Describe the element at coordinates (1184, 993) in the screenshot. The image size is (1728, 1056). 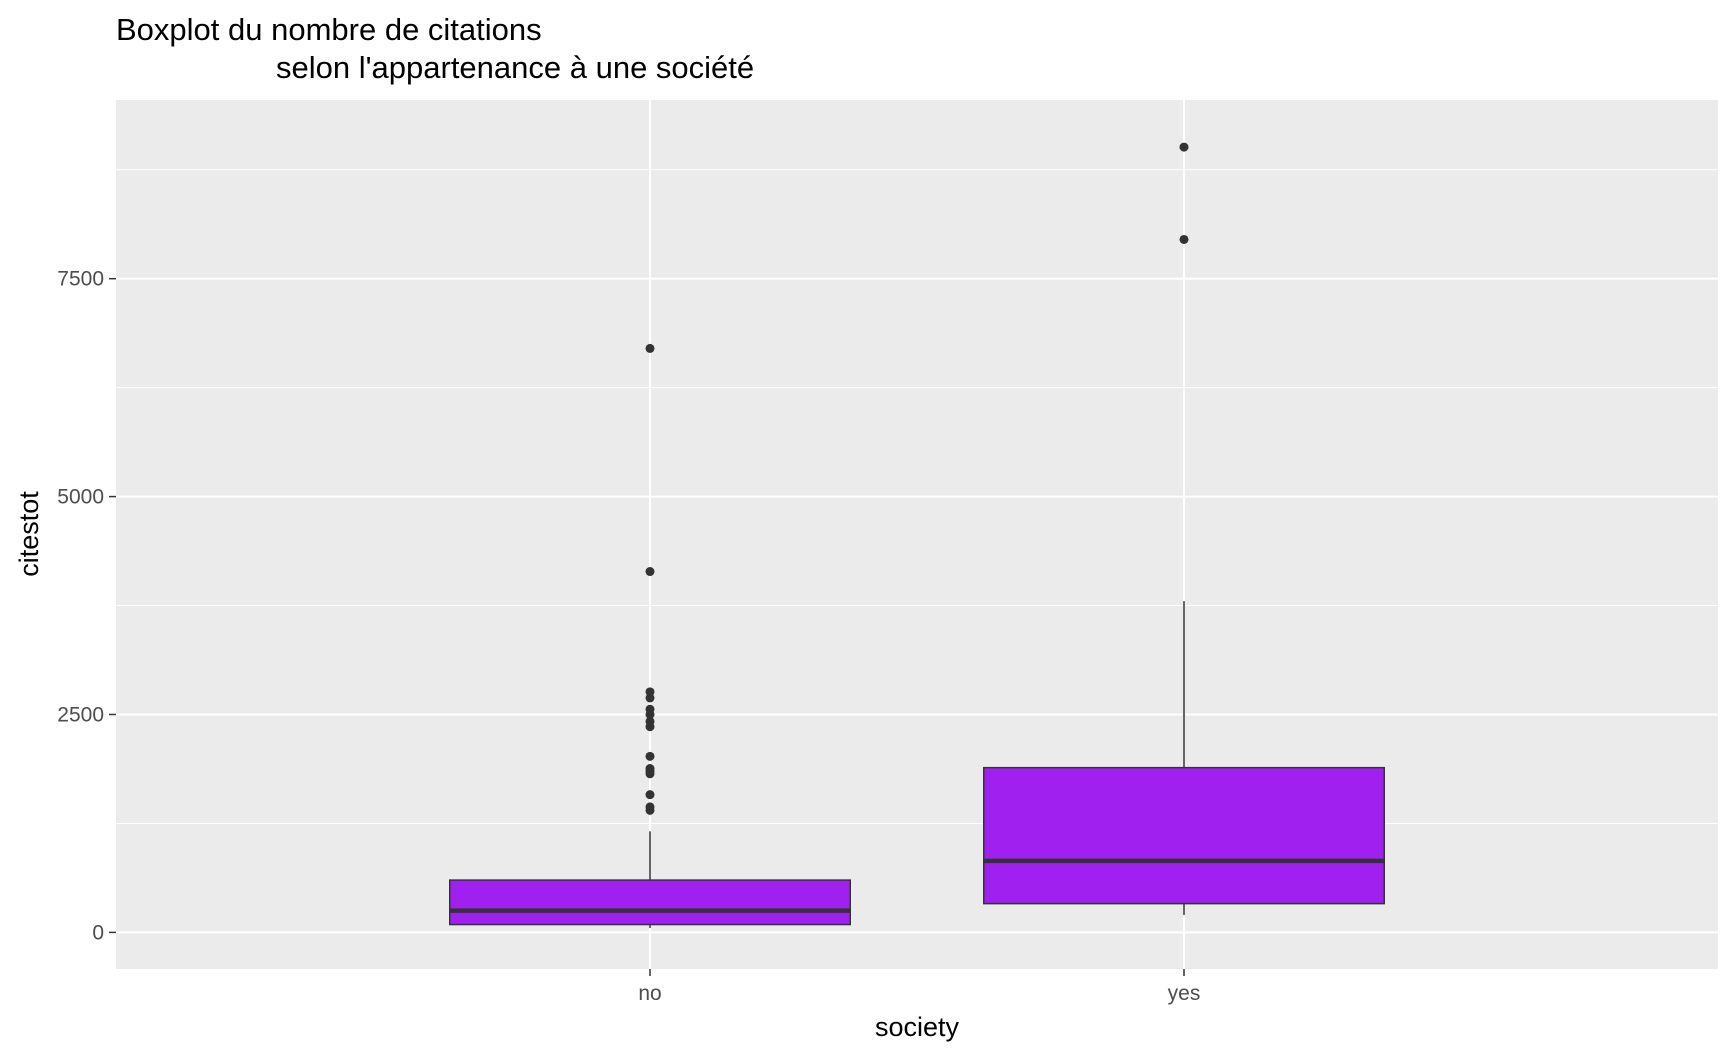
I see `x-tick-label: yes` at that location.